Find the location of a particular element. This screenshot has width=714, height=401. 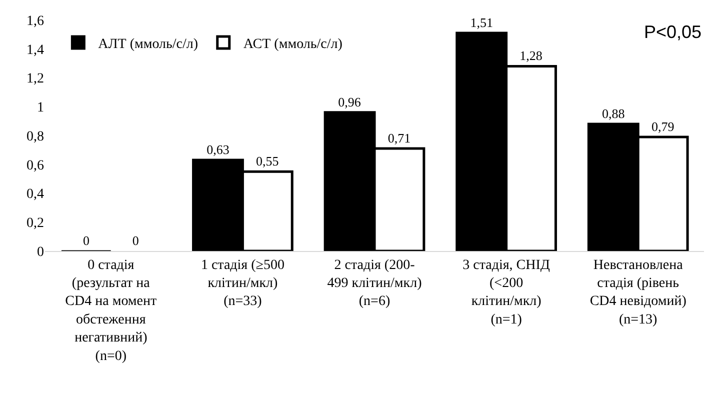

y-tick-label: 0,4 is located at coordinates (35, 194).